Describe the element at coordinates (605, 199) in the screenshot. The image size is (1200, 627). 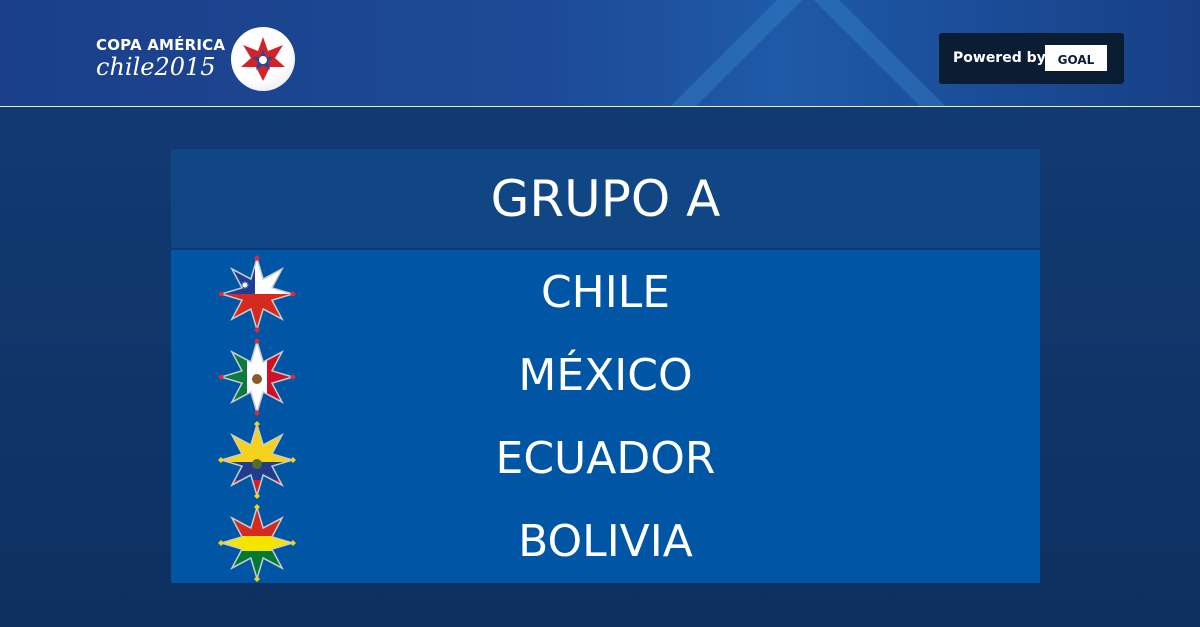
I see `group-title: GRUPO A` at that location.